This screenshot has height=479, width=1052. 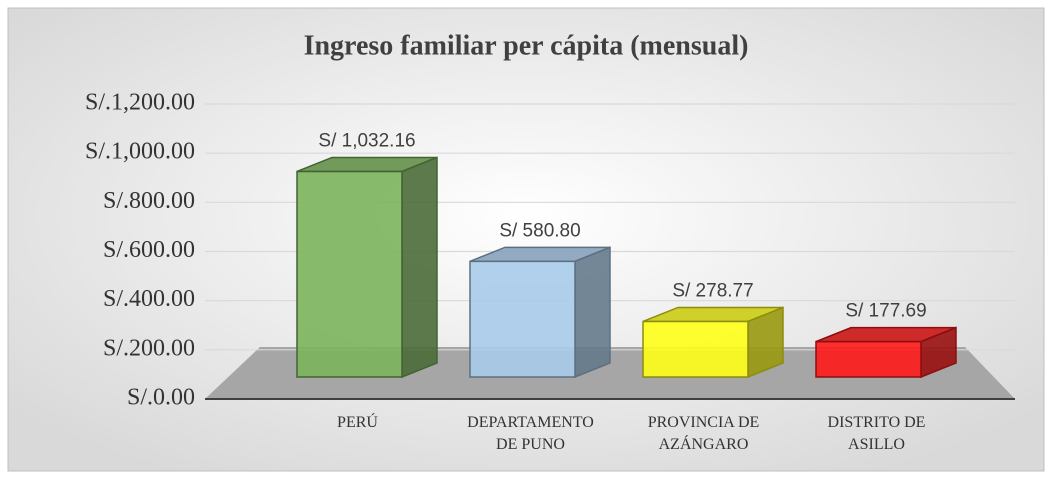 What do you see at coordinates (149, 250) in the screenshot?
I see `y-tick-label: S/.600.00` at bounding box center [149, 250].